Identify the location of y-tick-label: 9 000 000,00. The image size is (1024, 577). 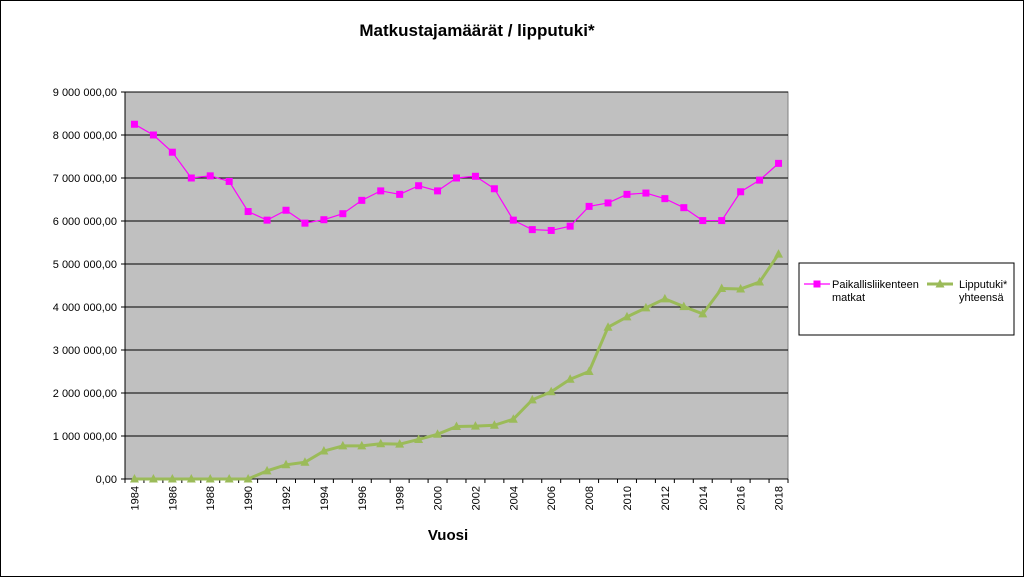
(85, 93).